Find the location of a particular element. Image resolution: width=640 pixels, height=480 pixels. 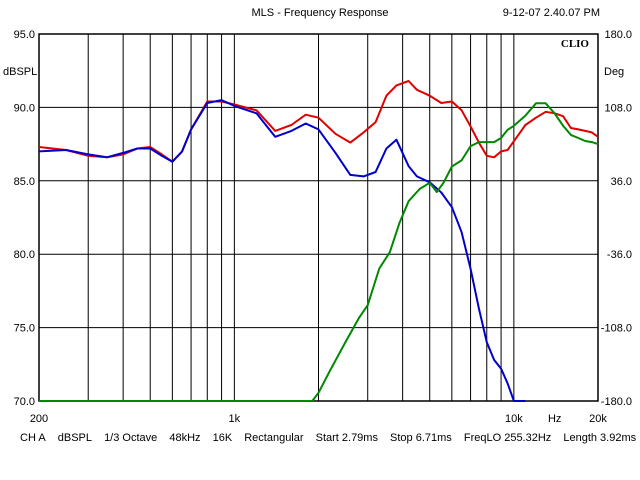

y-tick-label-left: 70.0 is located at coordinates (24, 402).